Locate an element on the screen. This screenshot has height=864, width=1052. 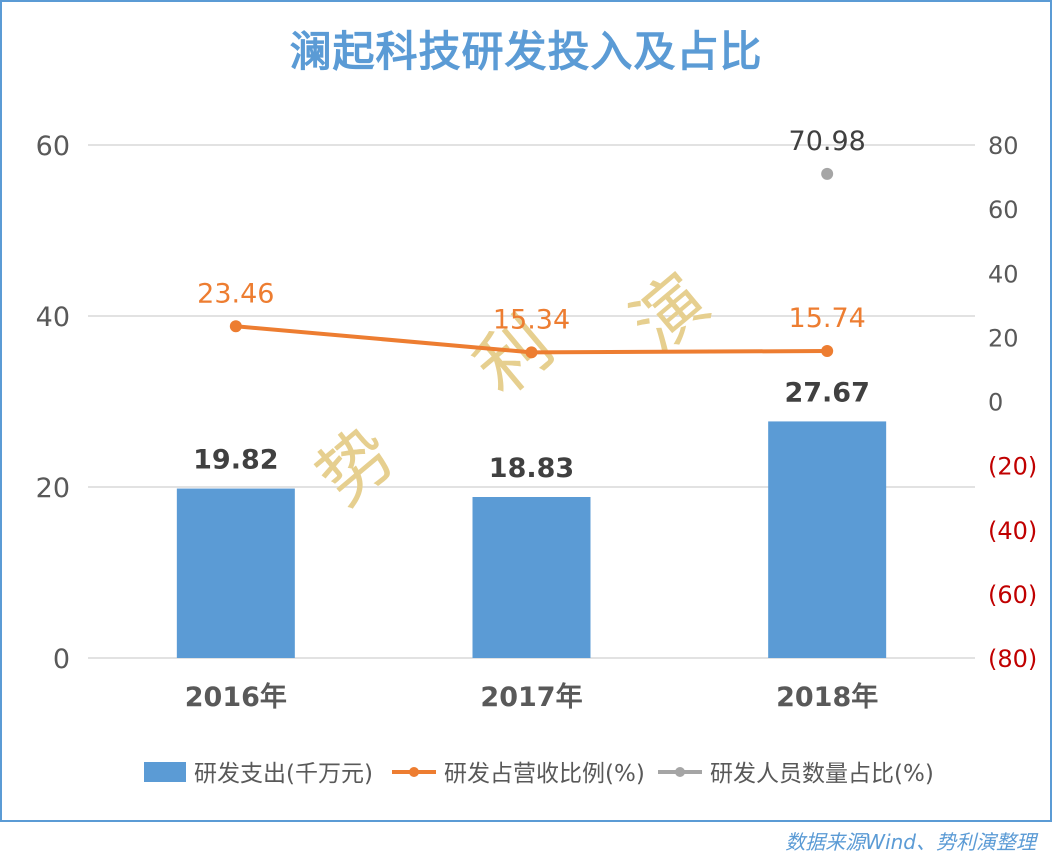
x-axis-label: 2018年 is located at coordinates (827, 697).